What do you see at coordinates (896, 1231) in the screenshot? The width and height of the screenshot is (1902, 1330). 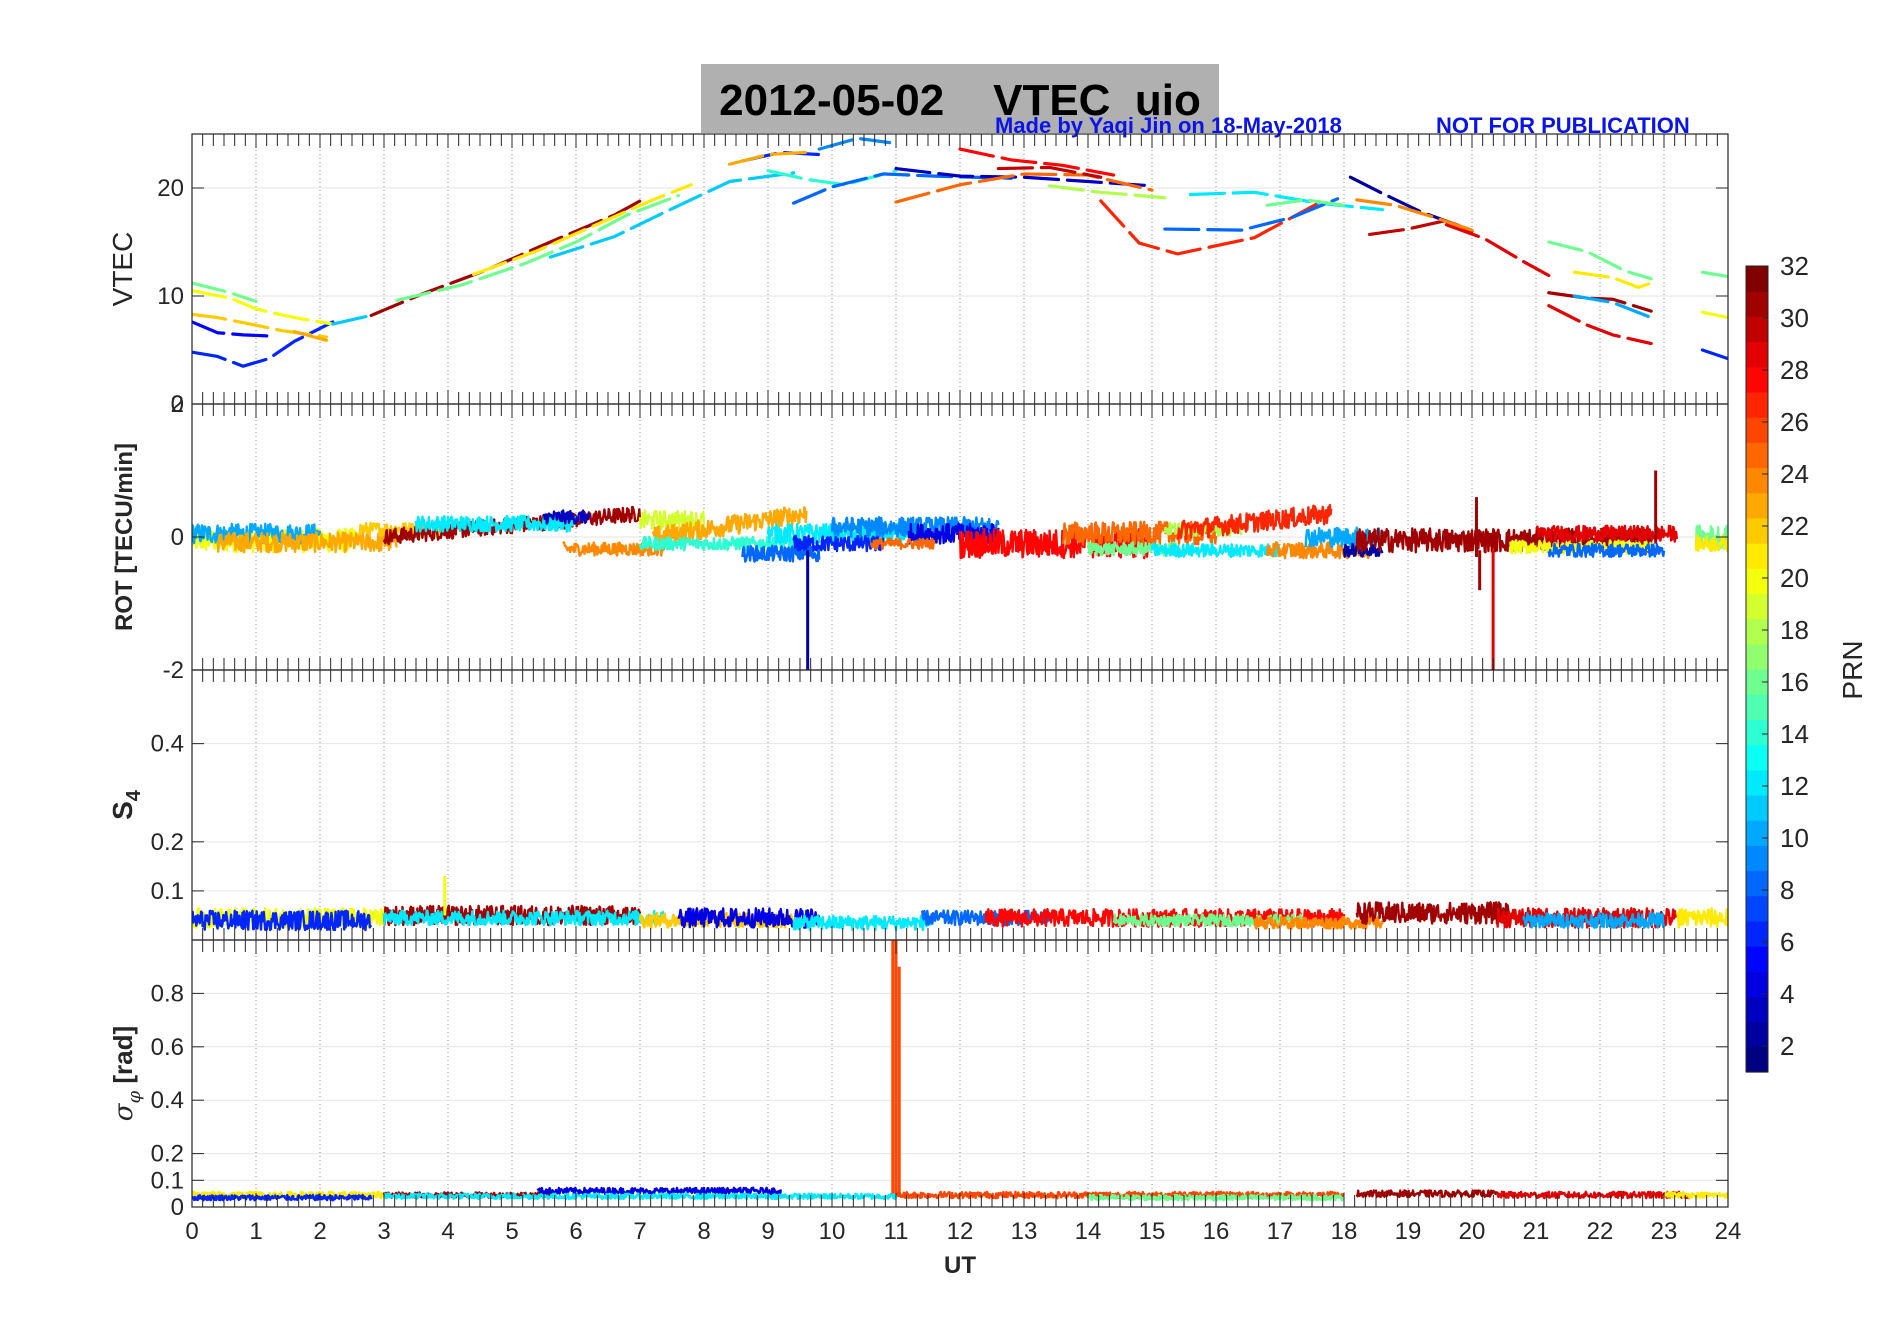 I see `x-tick-label: 11` at bounding box center [896, 1231].